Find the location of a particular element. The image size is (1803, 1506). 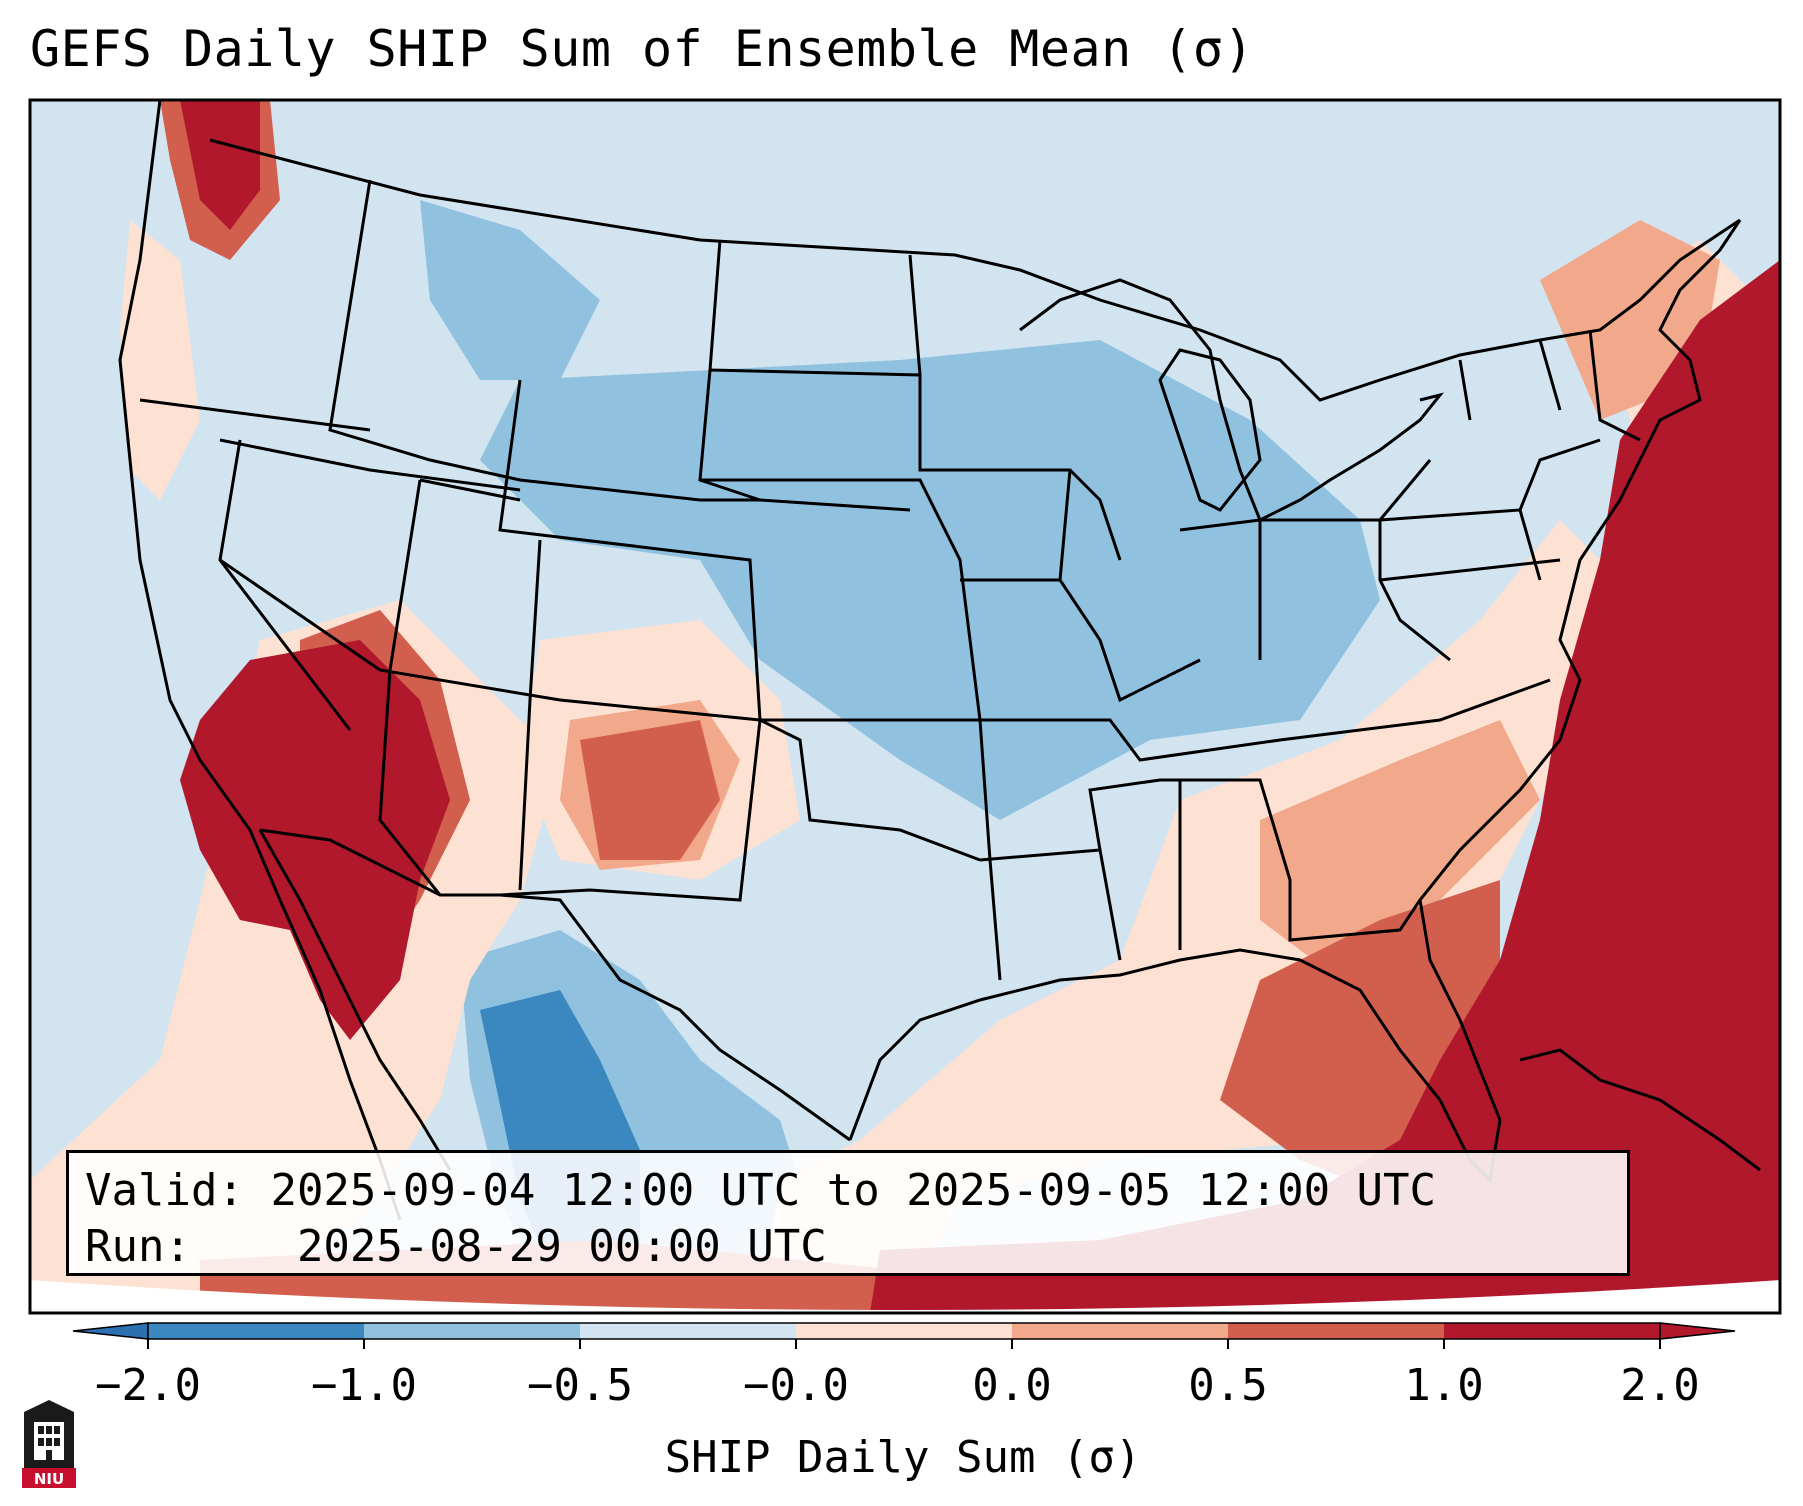

us-canada-border is located at coordinates (975, 270).